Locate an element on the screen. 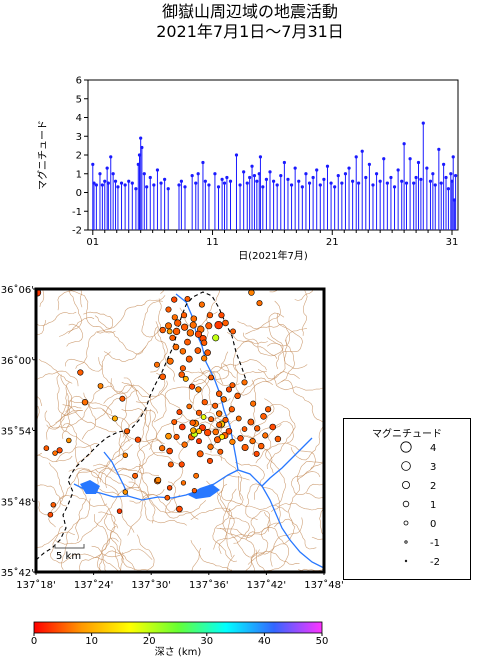 Image resolution: width=500 pixels, height=657 pixels. lon-tick-label: 137˚48' is located at coordinates (324, 585).